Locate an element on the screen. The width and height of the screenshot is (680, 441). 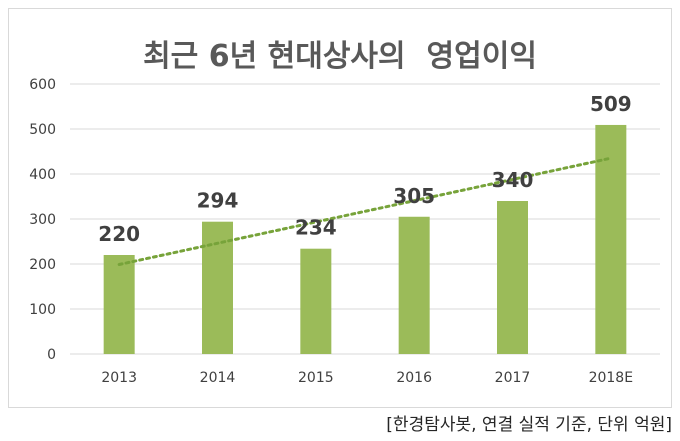
source-note: [한경탐사봇, 연결 실적 기준, 단위 억원] is located at coordinates (529, 425).